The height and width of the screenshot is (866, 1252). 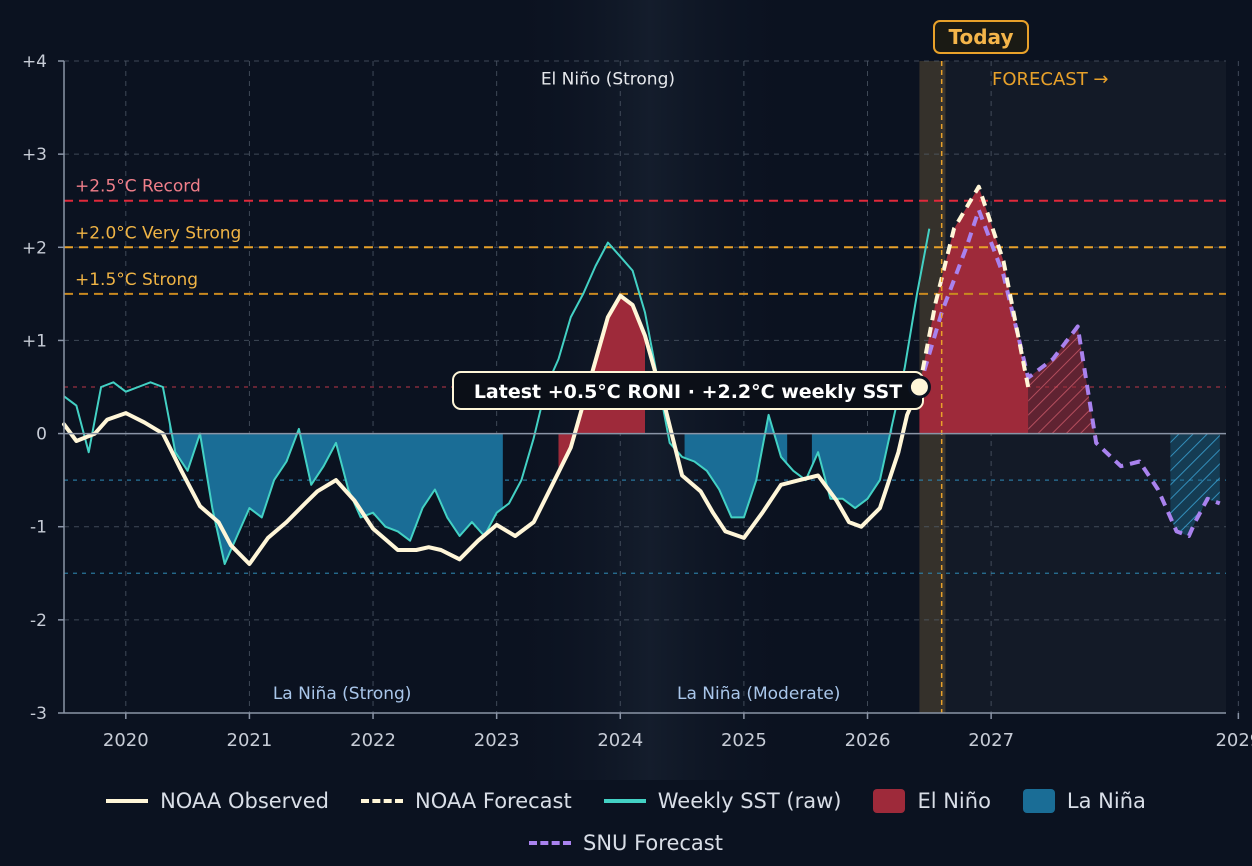 What do you see at coordinates (749, 801) in the screenshot?
I see `legend-label: Weekly SST (raw)` at bounding box center [749, 801].